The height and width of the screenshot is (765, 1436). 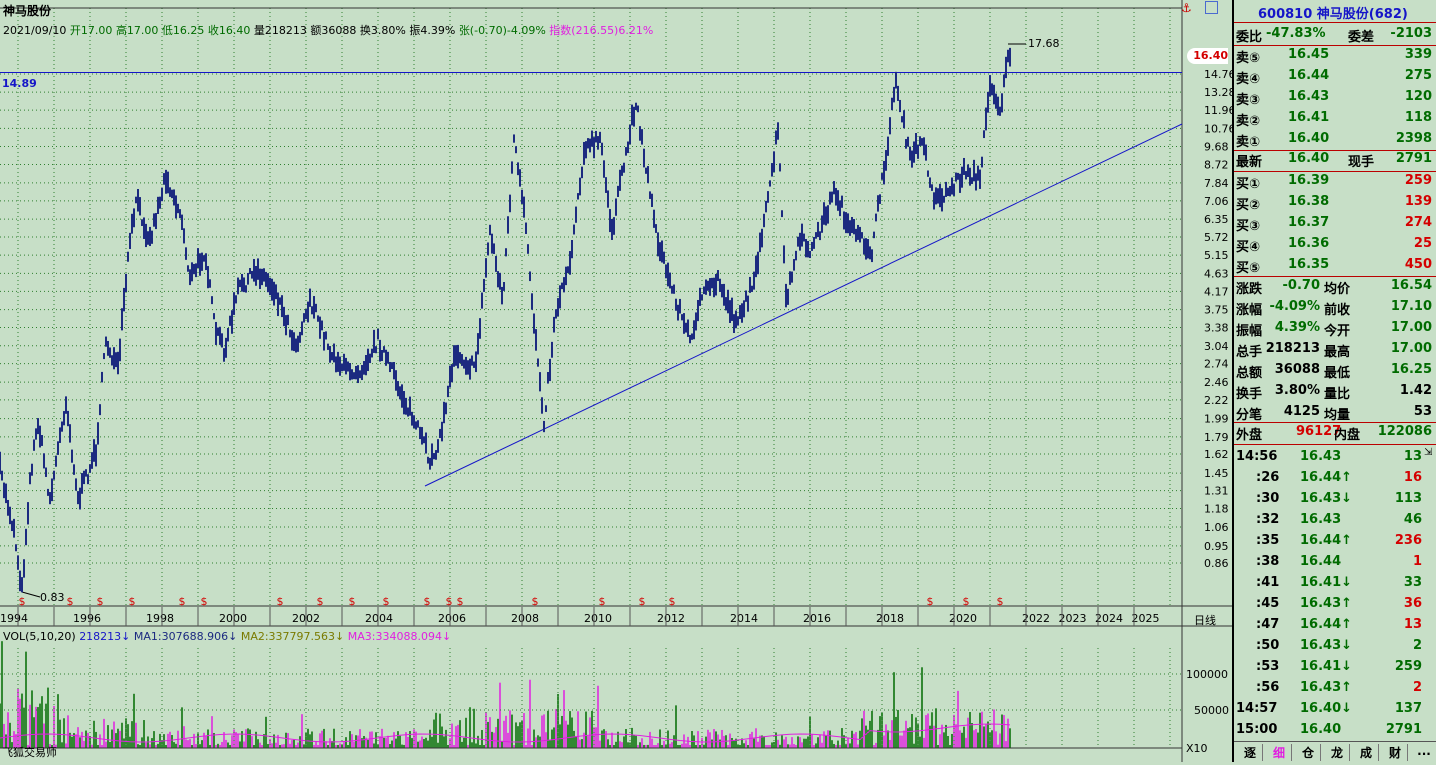 I want to click on info-index: 指数(216.55)6.21%, so click(x=601, y=30).